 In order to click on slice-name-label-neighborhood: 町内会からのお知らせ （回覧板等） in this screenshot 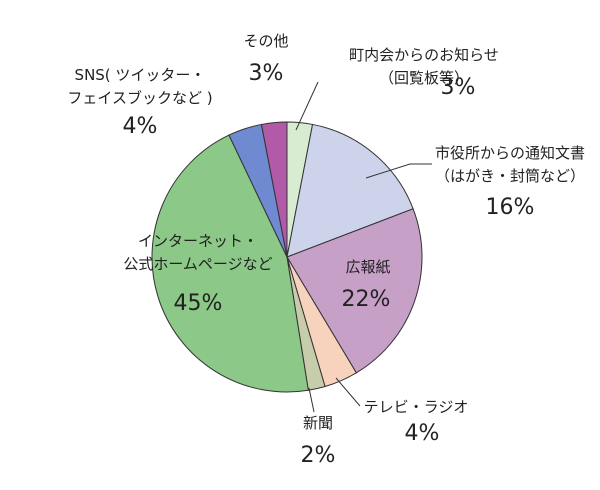, I will do `click(424, 66)`.